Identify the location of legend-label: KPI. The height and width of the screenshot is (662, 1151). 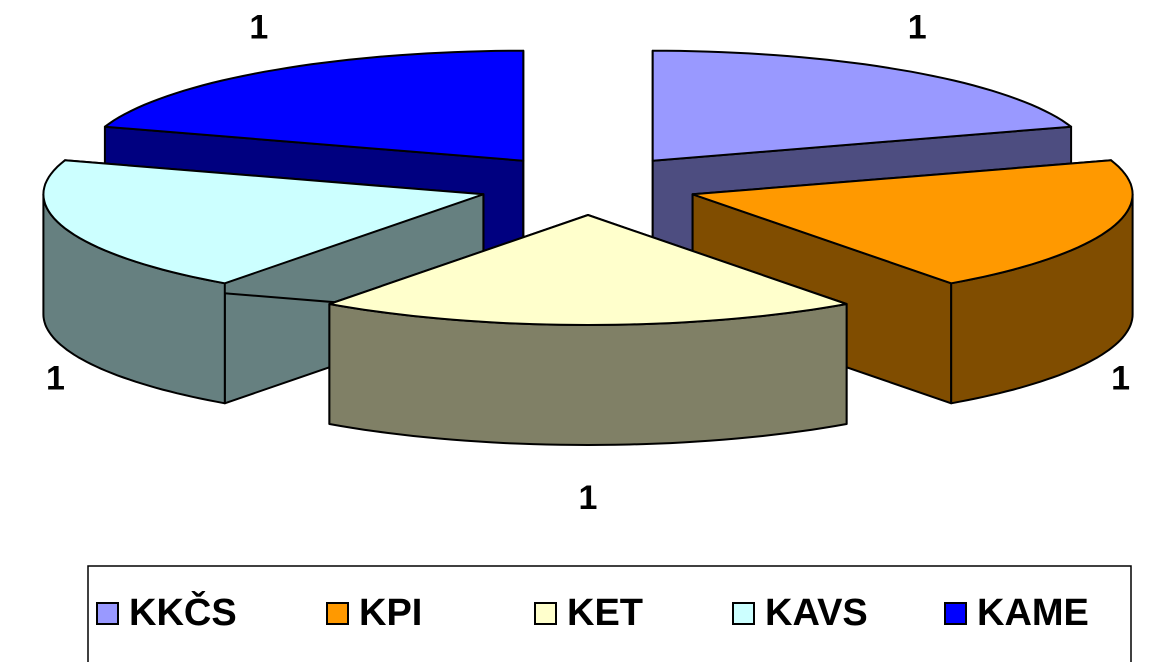
(390, 613).